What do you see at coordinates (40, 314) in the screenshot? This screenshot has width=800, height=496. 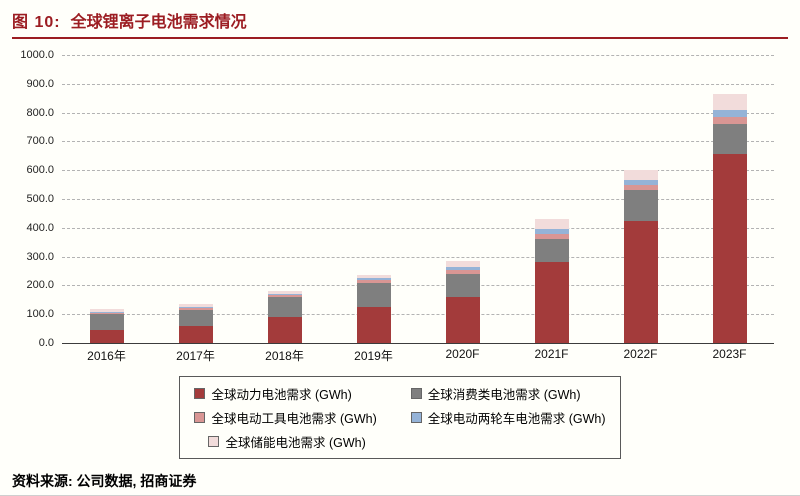 I see `y-tick-label: 100.0` at bounding box center [40, 314].